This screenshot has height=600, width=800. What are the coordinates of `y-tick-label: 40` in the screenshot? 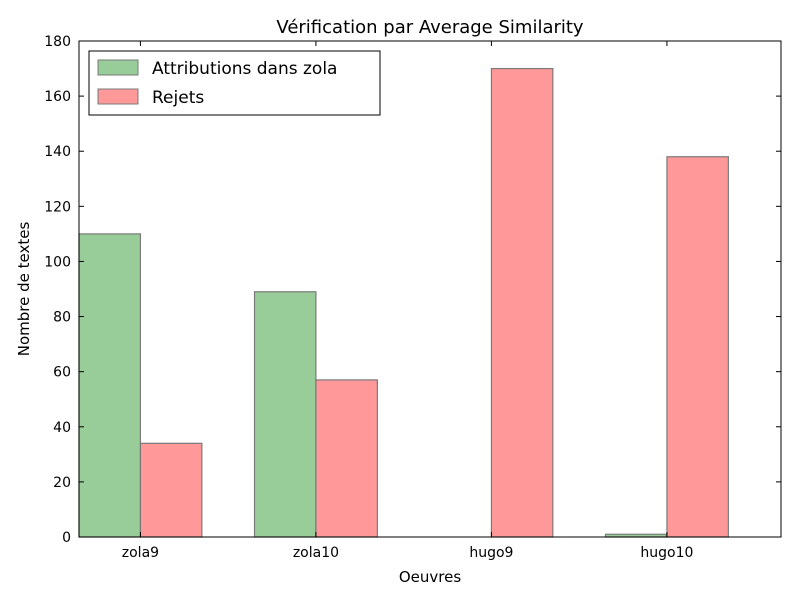 It's located at (62, 428).